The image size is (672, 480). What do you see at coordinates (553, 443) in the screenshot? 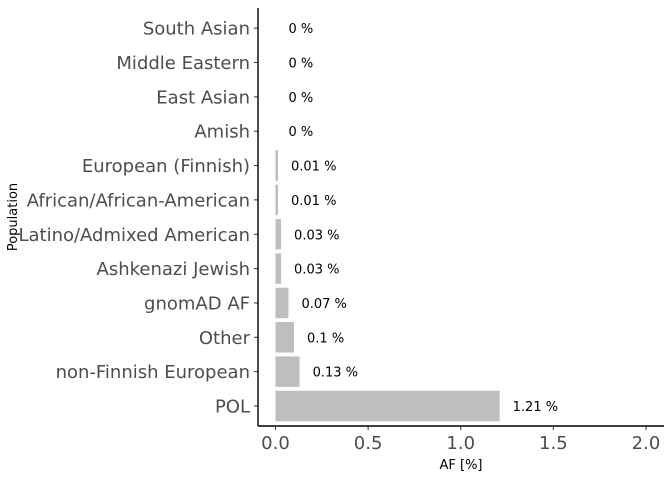
I see `x-tick-label: 1.5` at bounding box center [553, 443].